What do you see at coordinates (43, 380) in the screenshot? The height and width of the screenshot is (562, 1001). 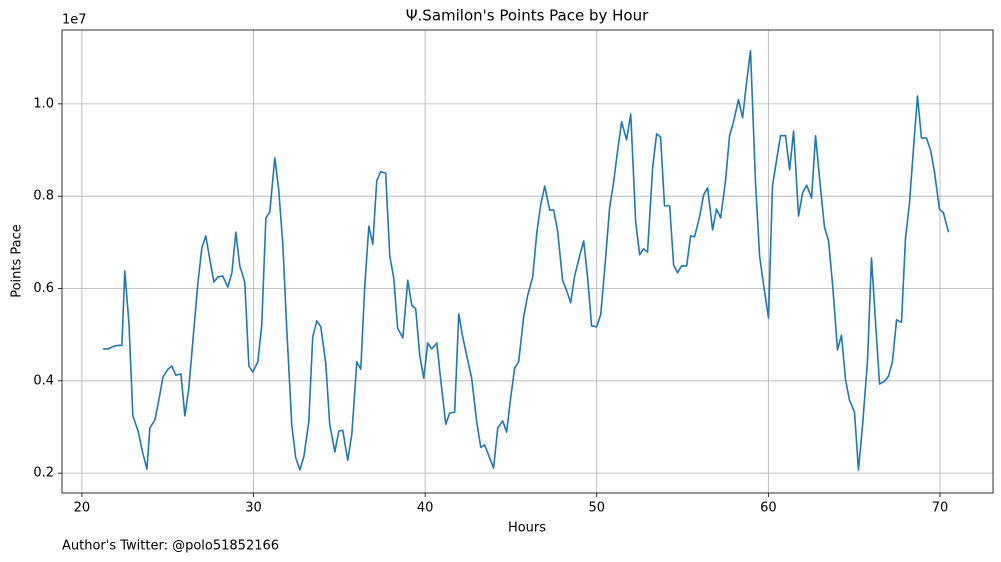 I see `y-tick-label: 0.4` at bounding box center [43, 380].